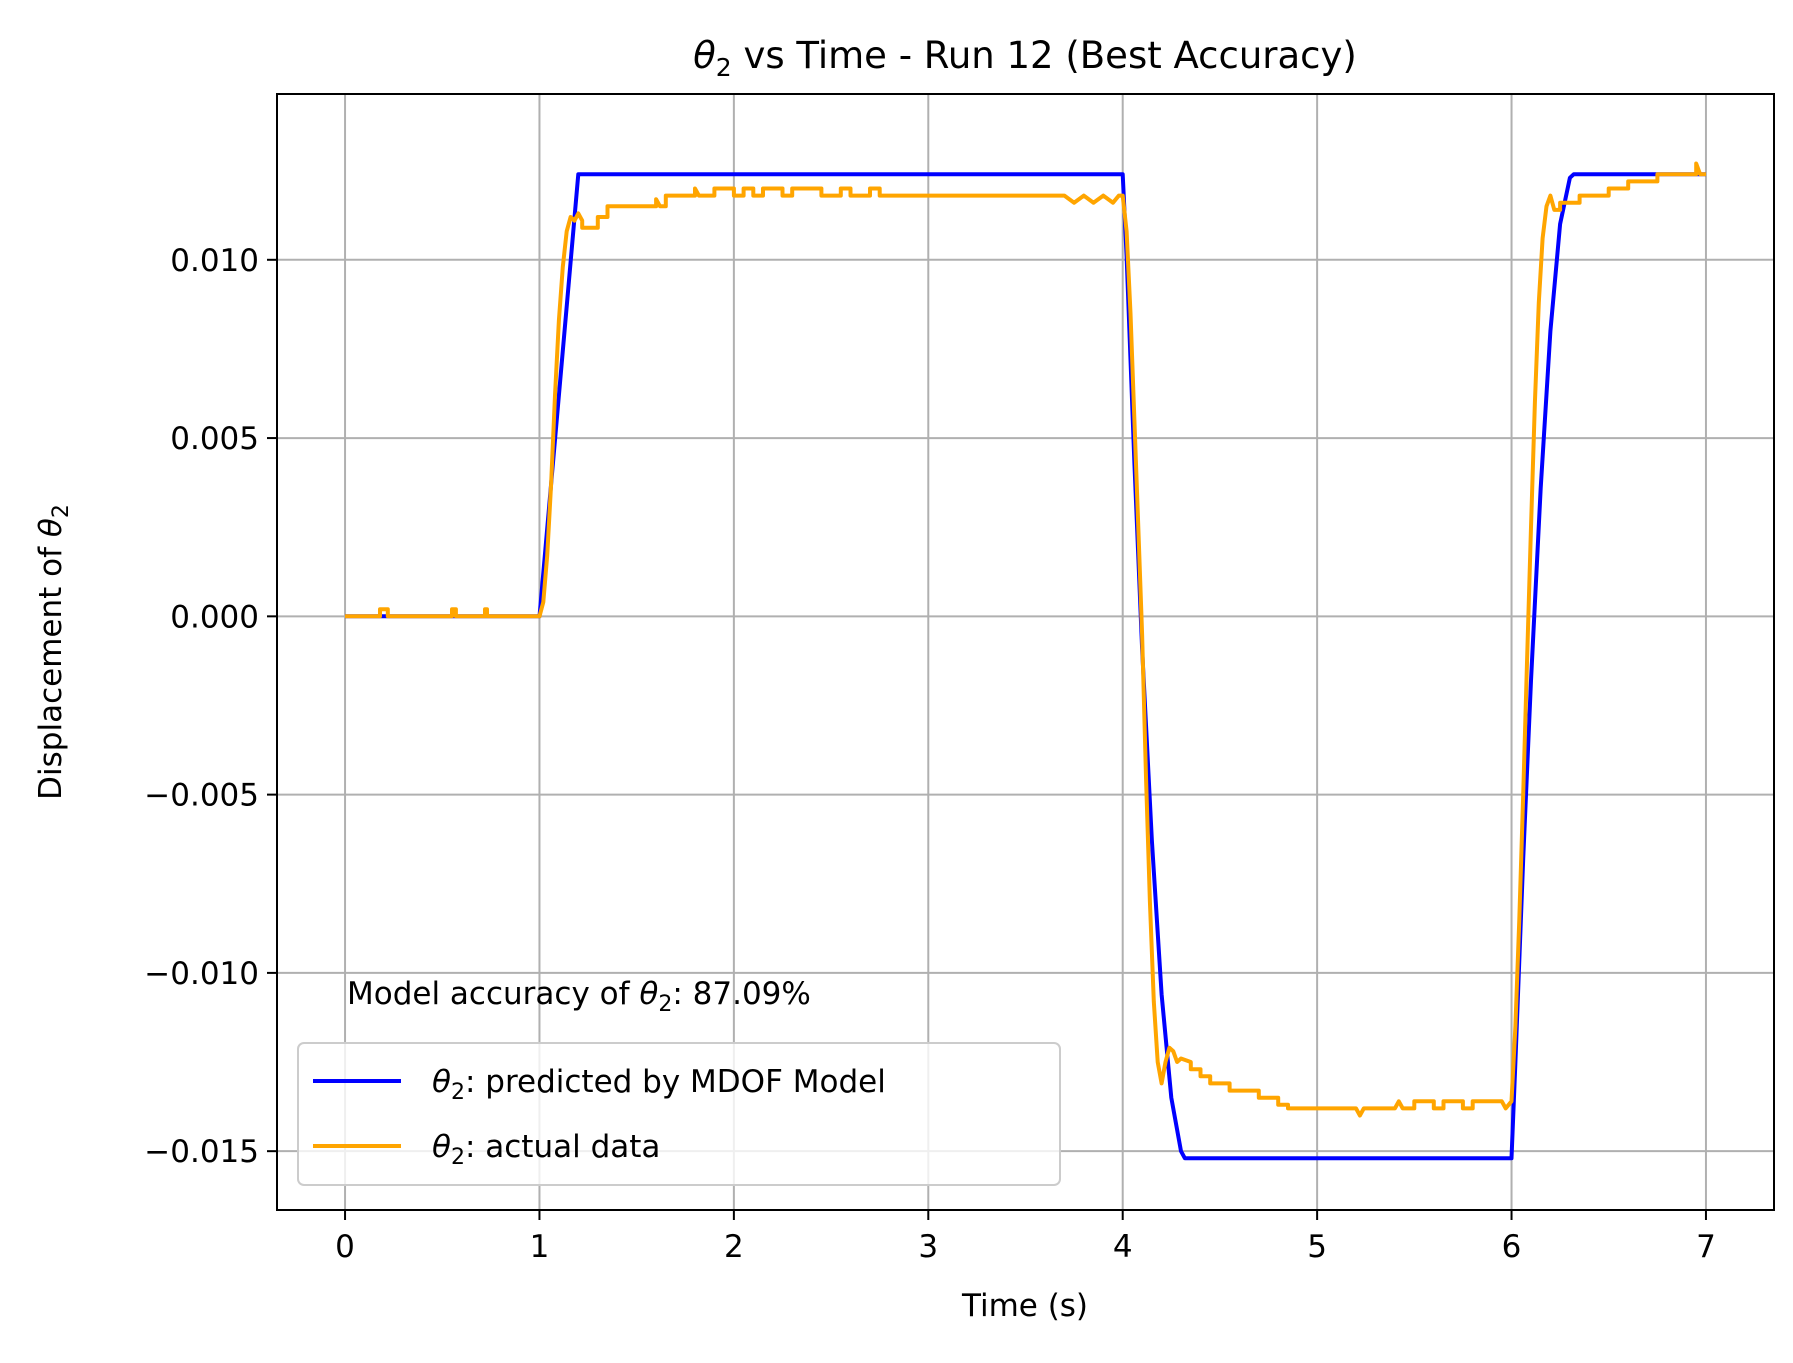  What do you see at coordinates (214, 261) in the screenshot?
I see `y-tick-label: 0.010` at bounding box center [214, 261].